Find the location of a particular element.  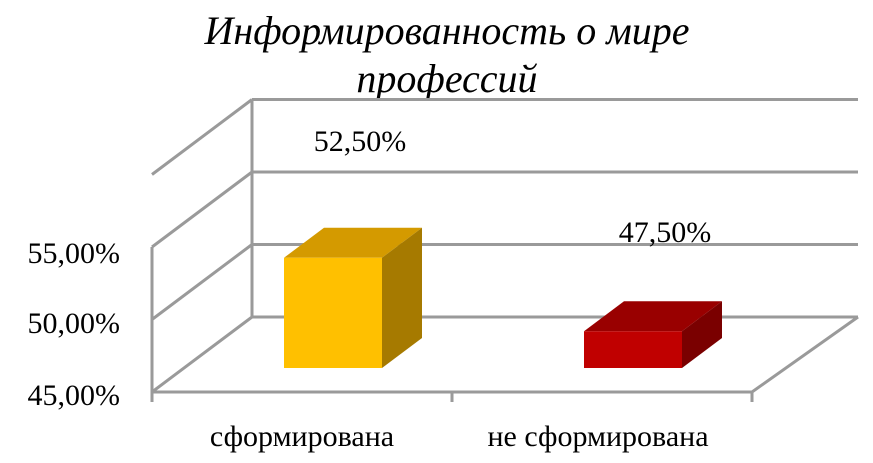

floor-right-edge is located at coordinates (805, 354).